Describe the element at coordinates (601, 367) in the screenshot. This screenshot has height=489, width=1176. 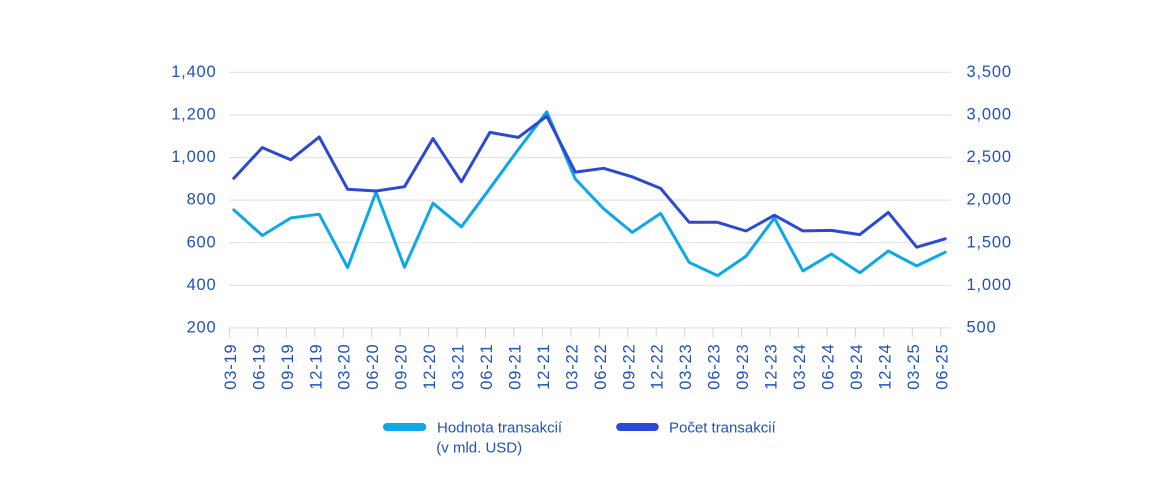
I see `svg-text: 06-22` at that location.